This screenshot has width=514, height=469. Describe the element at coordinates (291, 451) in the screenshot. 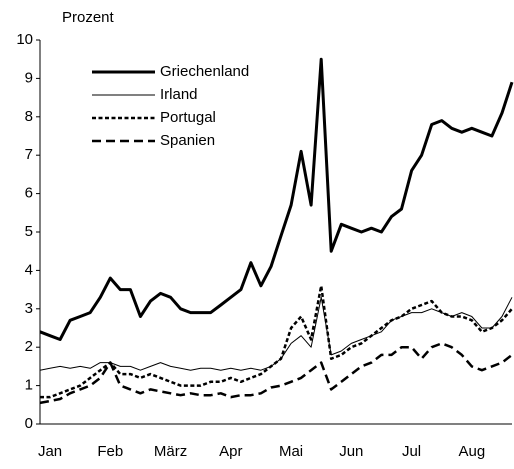

I see `x-tick-label: Mai` at that location.